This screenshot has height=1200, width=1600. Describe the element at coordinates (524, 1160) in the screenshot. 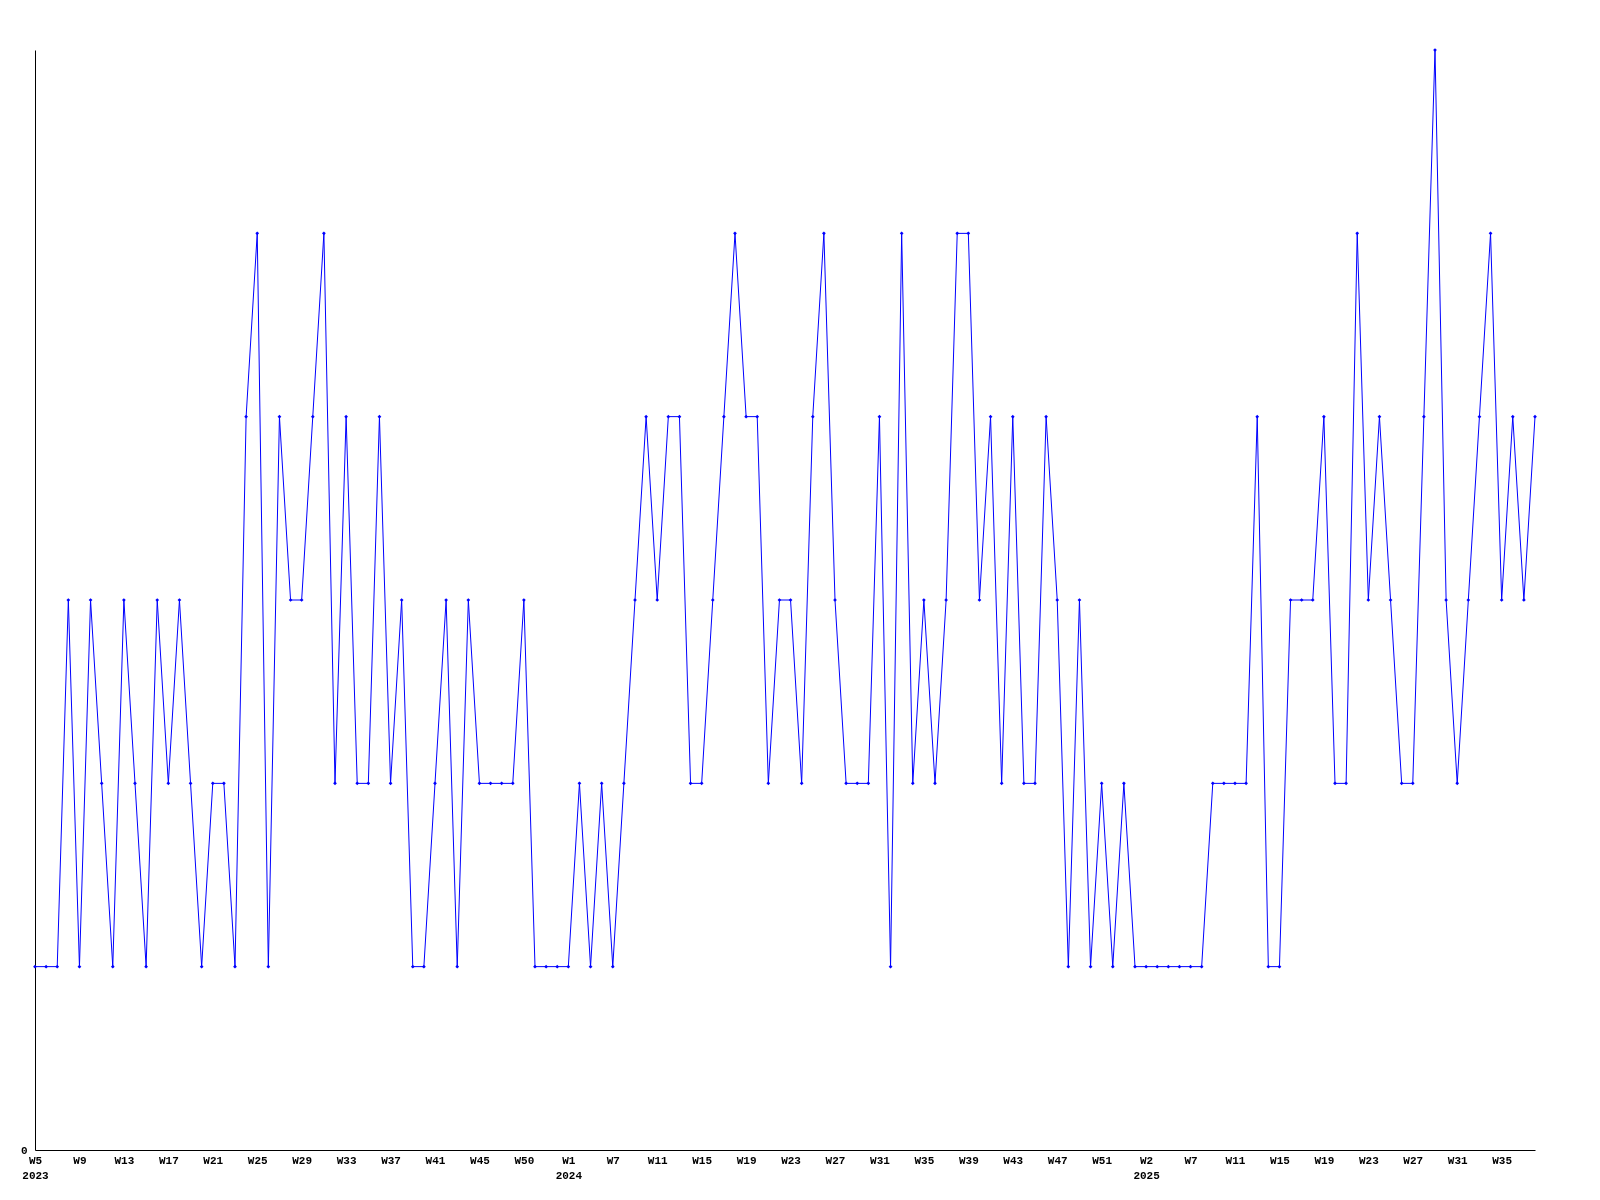

I see `x-tick-label: W50` at that location.